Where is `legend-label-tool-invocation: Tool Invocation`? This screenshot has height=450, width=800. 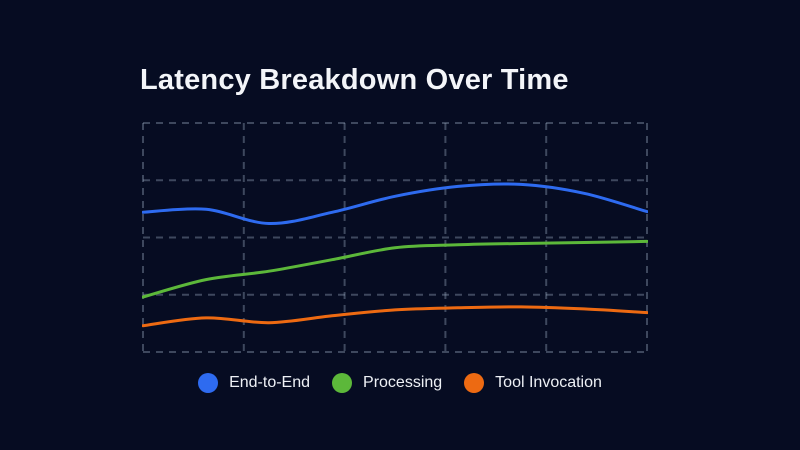
legend-label-tool-invocation: Tool Invocation is located at coordinates (548, 382).